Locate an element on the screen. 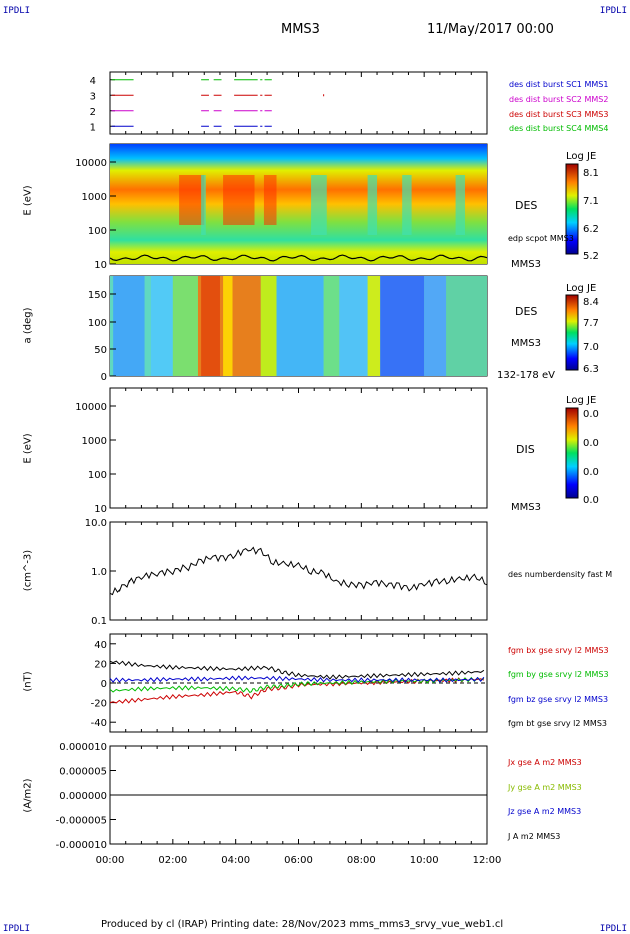 This screenshot has width=630, height=934. time-tick-label-6: 12:00 is located at coordinates (487, 860).